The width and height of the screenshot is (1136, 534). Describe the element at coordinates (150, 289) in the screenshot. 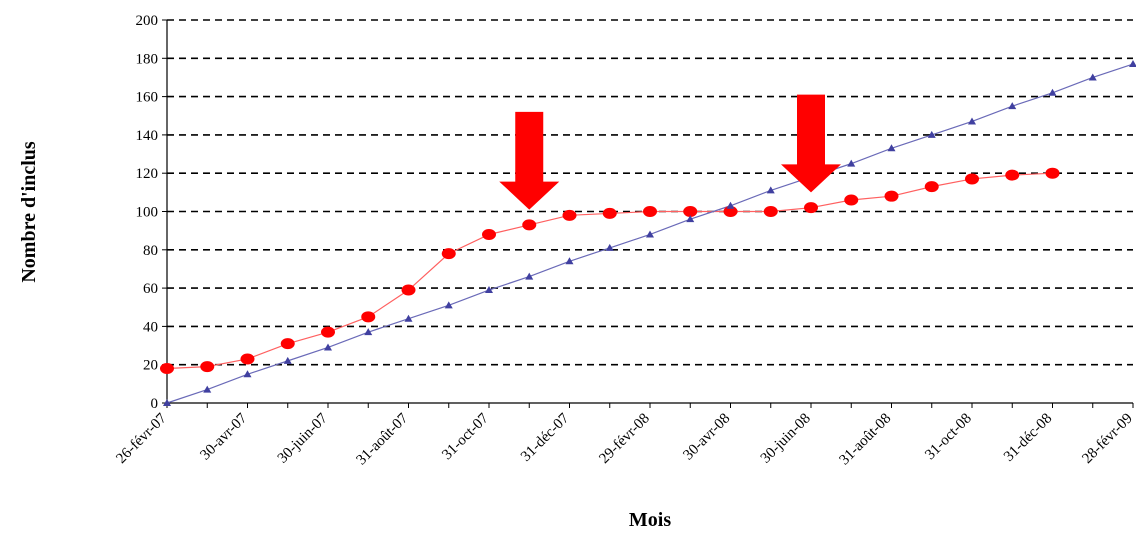

I see `y-tick-label: 60` at that location.